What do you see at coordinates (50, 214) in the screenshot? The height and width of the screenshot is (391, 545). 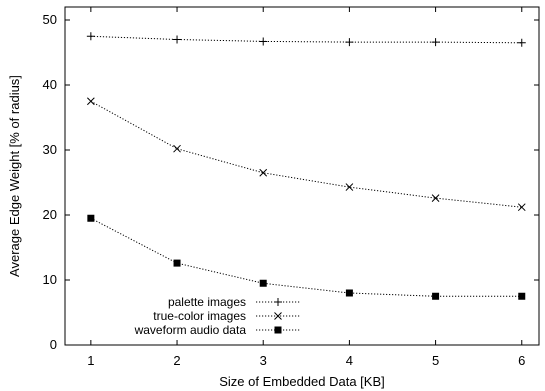 I see `y-tick-label: 20` at bounding box center [50, 214].